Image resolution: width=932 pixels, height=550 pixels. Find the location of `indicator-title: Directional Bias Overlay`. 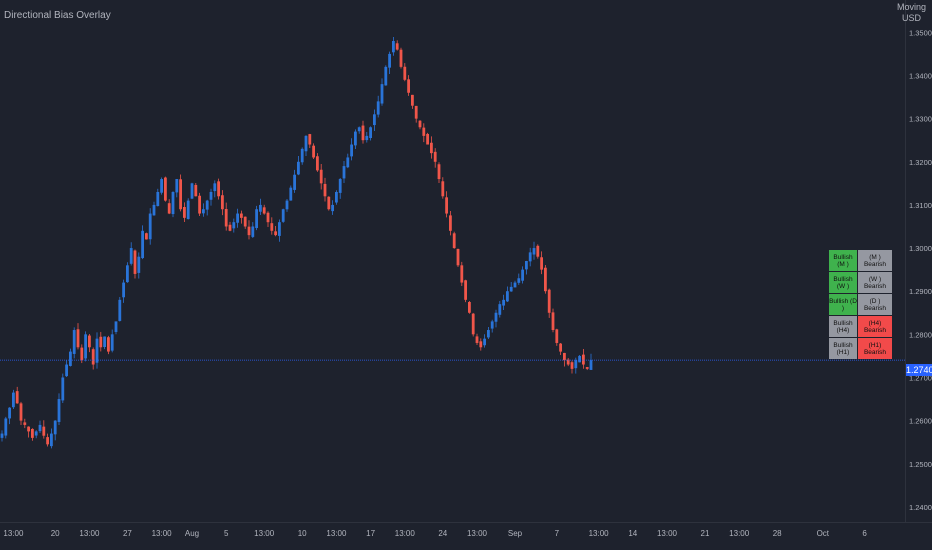

indicator-title: Directional Bias Overlay is located at coordinates (57, 15).